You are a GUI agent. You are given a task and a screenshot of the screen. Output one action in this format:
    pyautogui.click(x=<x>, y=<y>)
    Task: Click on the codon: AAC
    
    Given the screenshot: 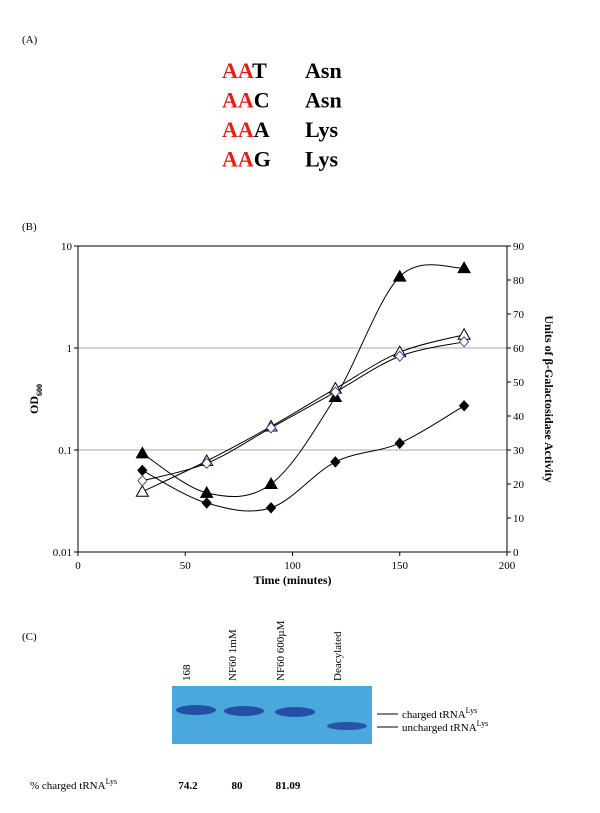 What is the action you would take?
    pyautogui.click(x=246, y=100)
    